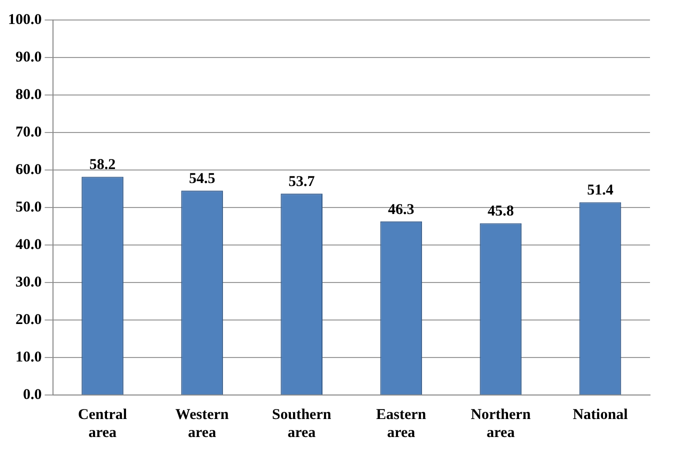 The width and height of the screenshot is (675, 450). Describe the element at coordinates (29, 94) in the screenshot. I see `y-tick-label: 80.0` at that location.